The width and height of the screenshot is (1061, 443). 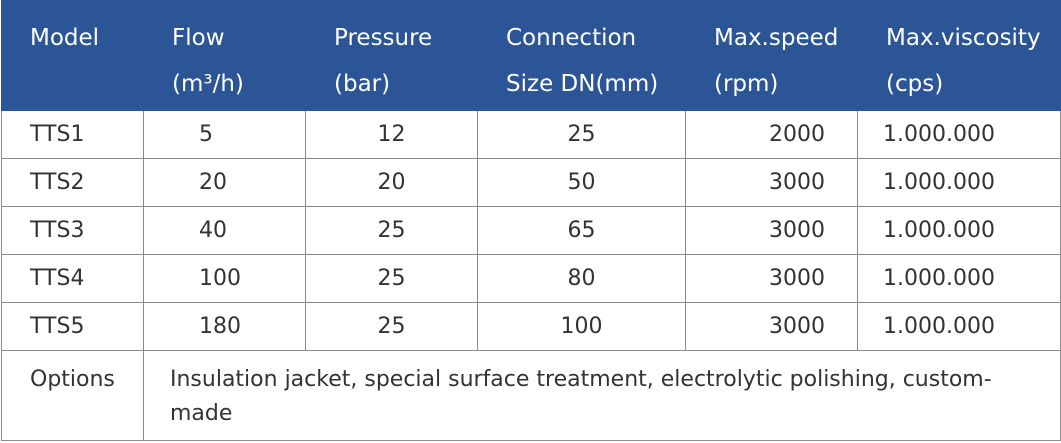 I want to click on table-cell: TTS2, so click(x=72, y=182).